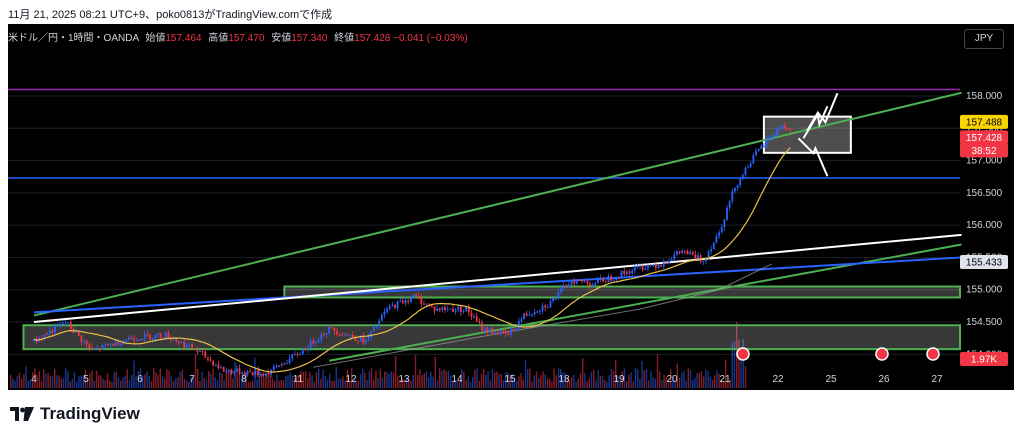 The width and height of the screenshot is (1024, 441). Describe the element at coordinates (984, 39) in the screenshot. I see `currency-button: JPY` at that location.